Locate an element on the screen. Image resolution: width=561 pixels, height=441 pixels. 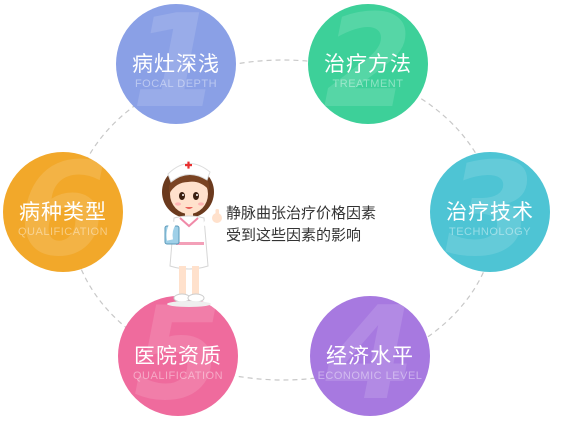
node-title: 病灶深浅 is located at coordinates (176, 64).